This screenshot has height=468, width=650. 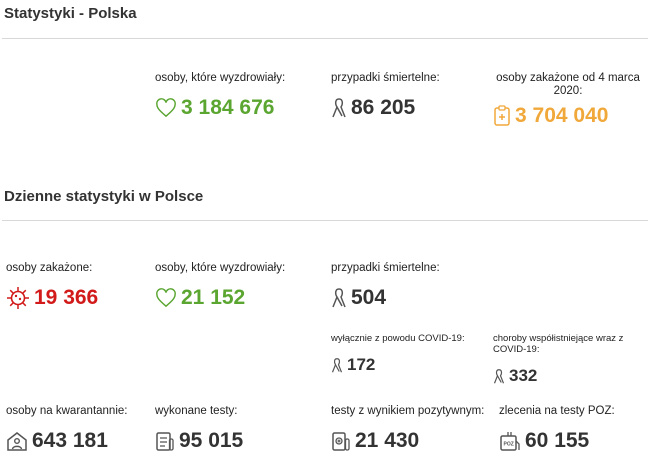 I want to click on page-title: Statystyki - Polska, so click(x=70, y=13).